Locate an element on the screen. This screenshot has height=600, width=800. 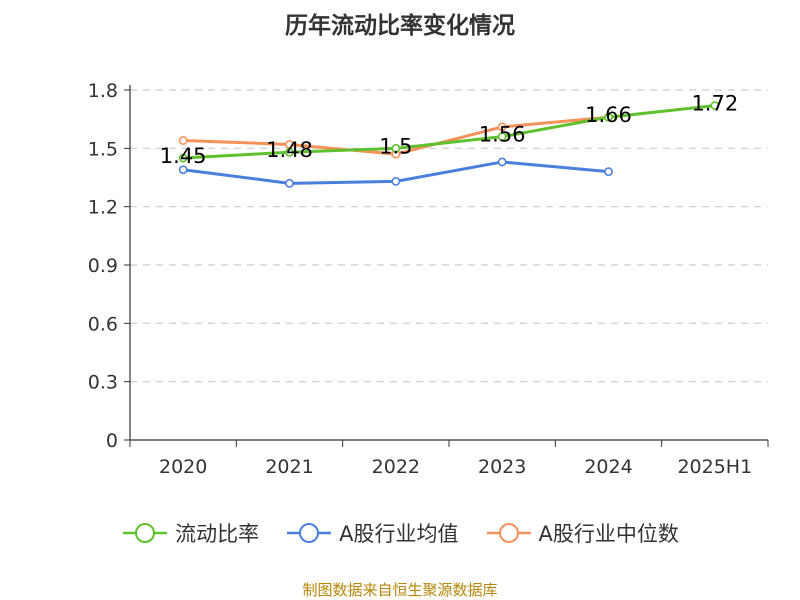
data-label: 1.48 is located at coordinates (289, 150).